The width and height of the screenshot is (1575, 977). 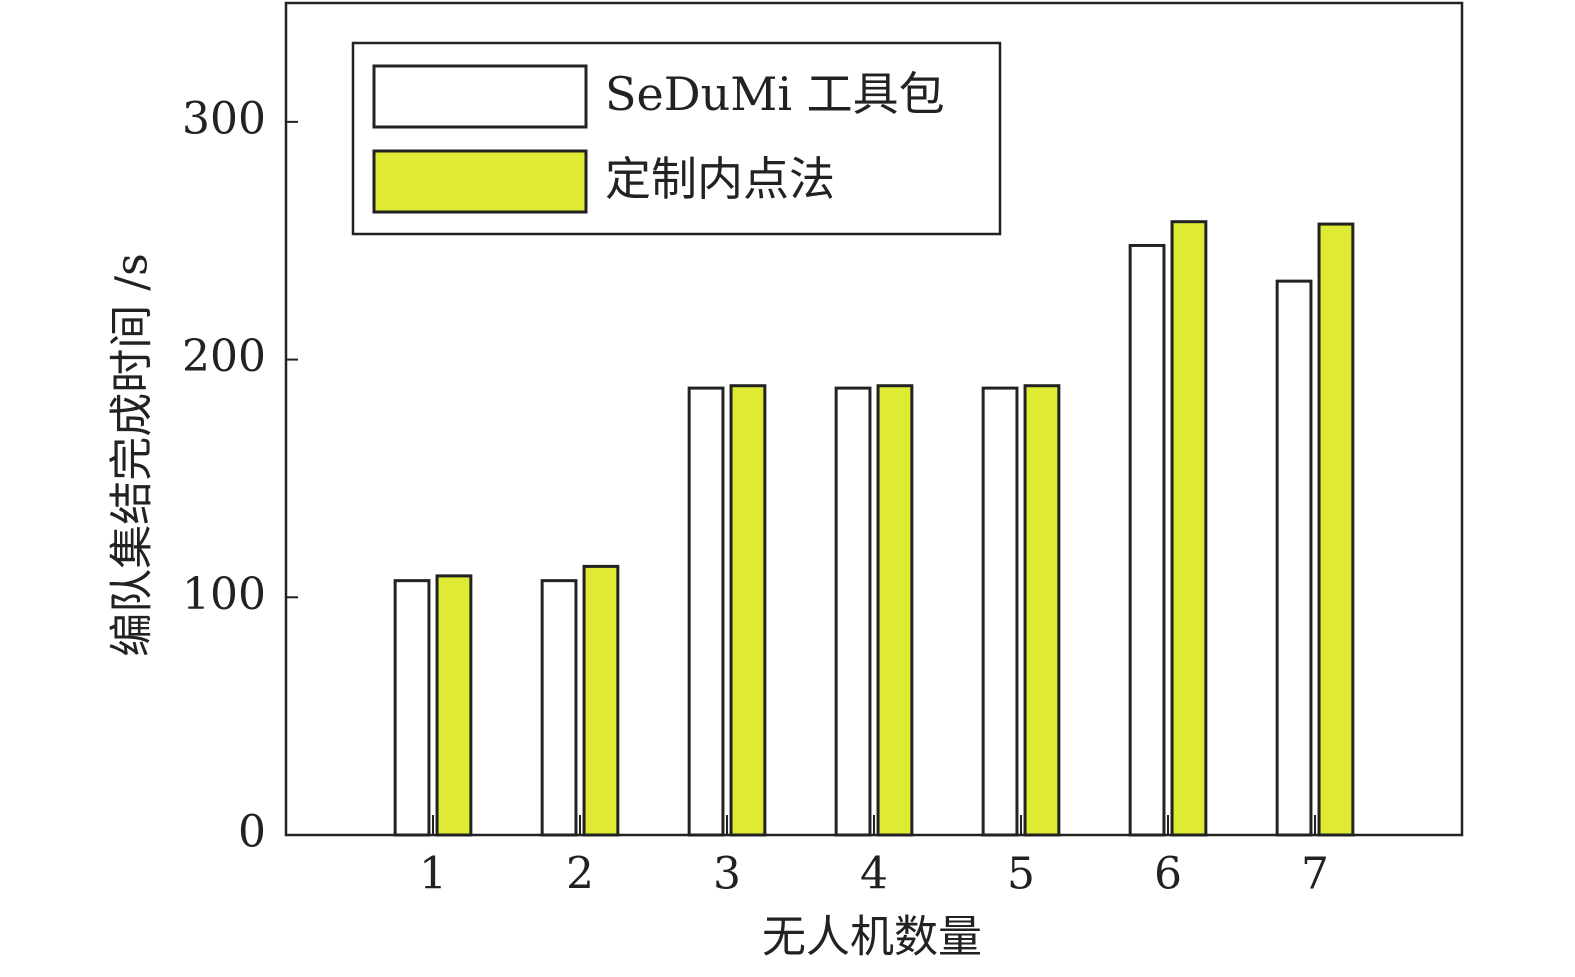 I want to click on y-tick-label: 200, so click(x=224, y=356).